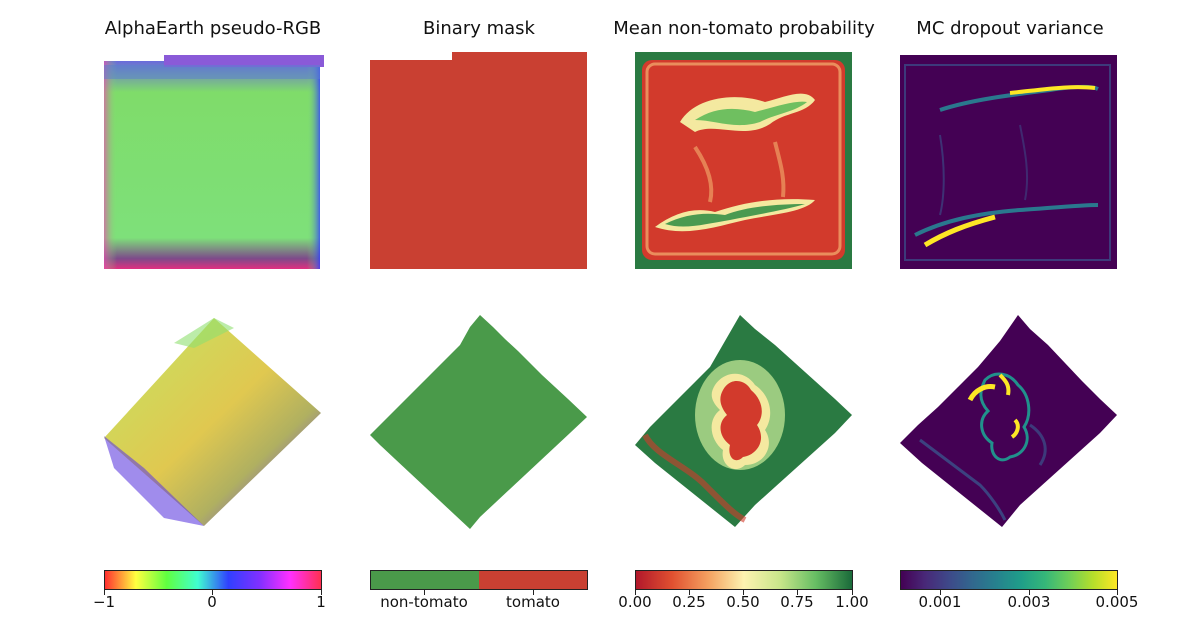 The height and width of the screenshot is (621, 1200). What do you see at coordinates (743, 602) in the screenshot?
I see `probability-tick-label: 0.50` at bounding box center [743, 602].